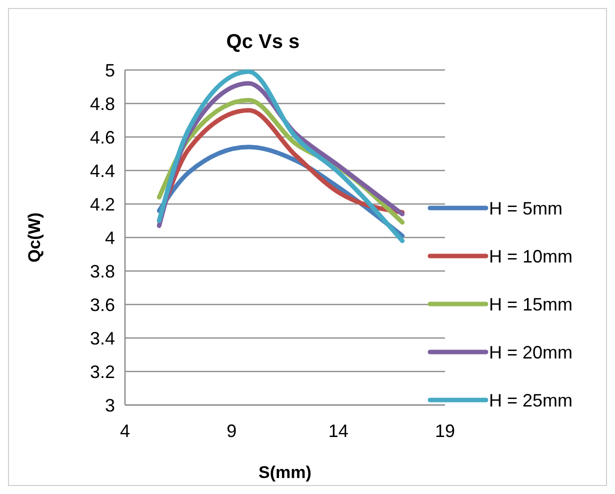 The width and height of the screenshot is (615, 494). Describe the element at coordinates (125, 431) in the screenshot. I see `x-tick-label: 4` at that location.